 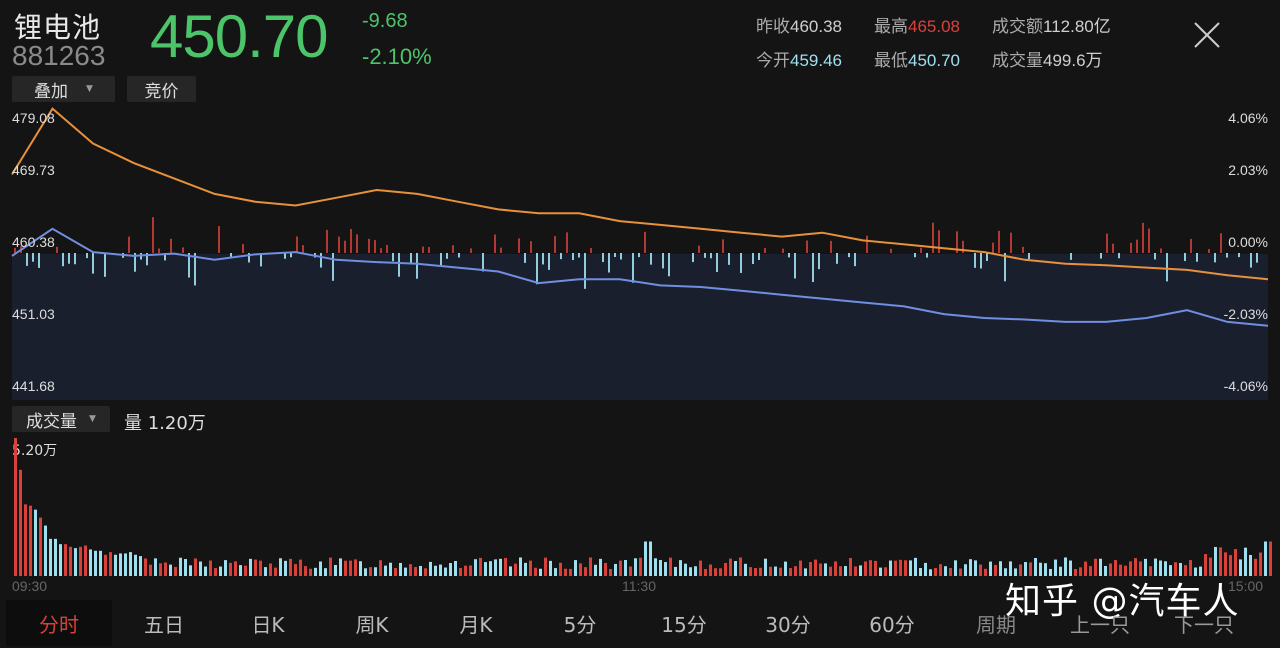 What do you see at coordinates (684, 624) in the screenshot?
I see `tab-15min: 15分` at bounding box center [684, 624].